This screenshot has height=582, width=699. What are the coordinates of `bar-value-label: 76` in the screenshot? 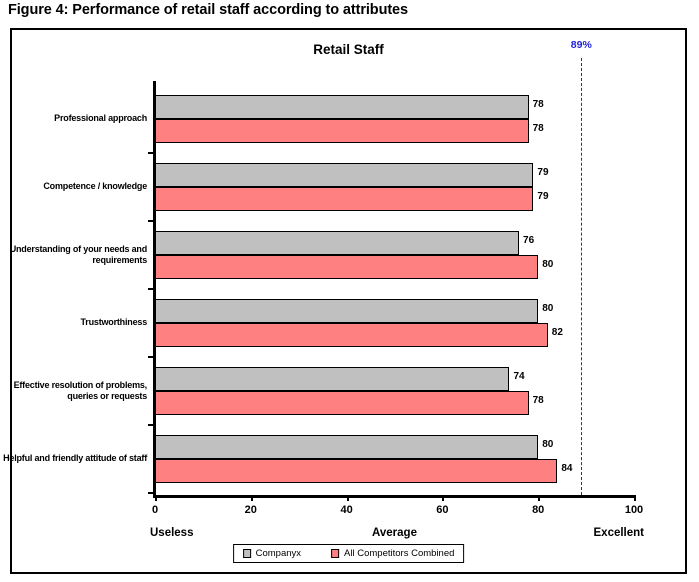 It's located at (529, 240).